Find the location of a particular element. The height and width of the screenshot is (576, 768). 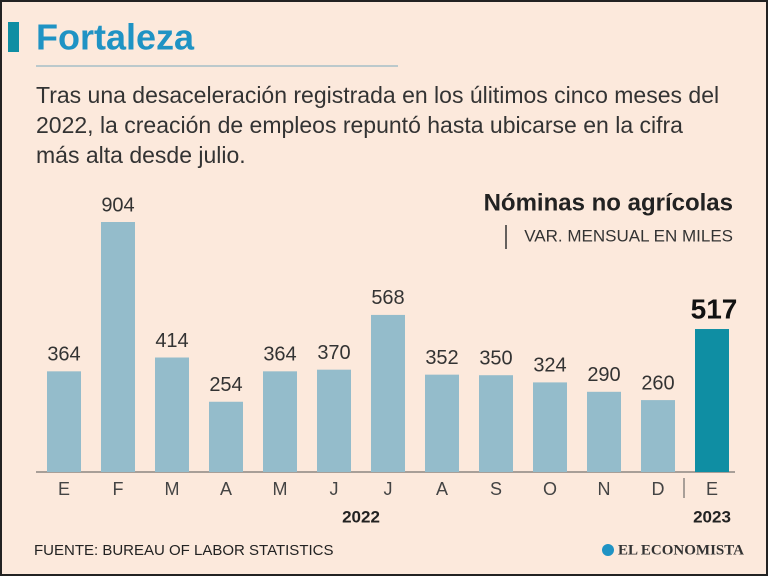

subtitle-line: más alta desde julio. is located at coordinates (141, 155).